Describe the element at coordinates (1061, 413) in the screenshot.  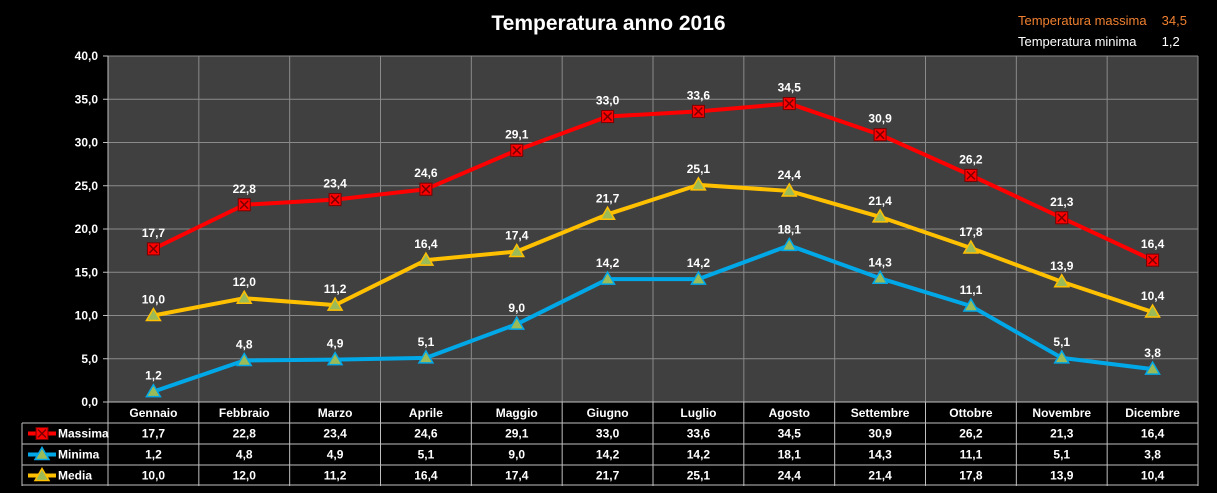
I see `category-label: Novembre` at that location.